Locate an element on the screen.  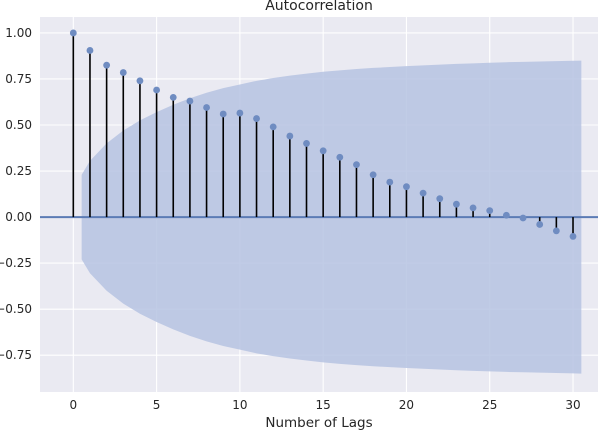
x-tick-label: 15 is located at coordinates (323, 405).